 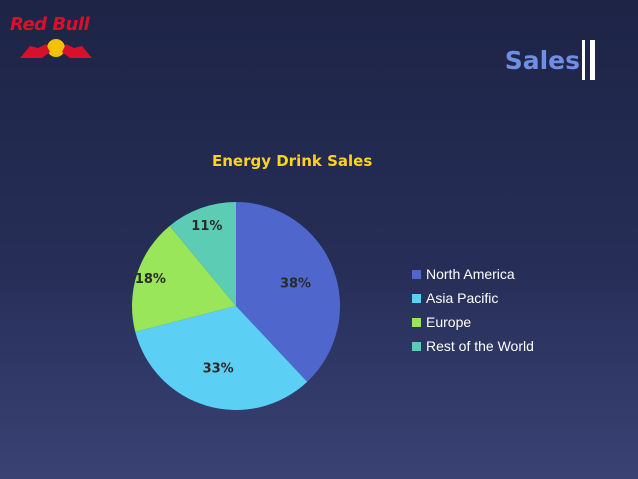 I want to click on legend-label: Europe, so click(x=449, y=322).